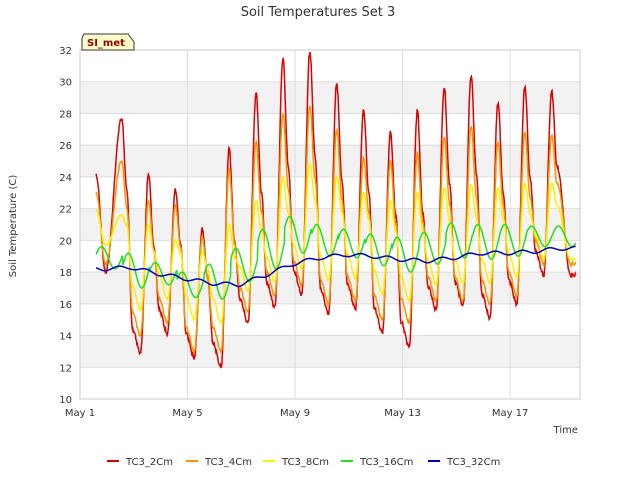  What do you see at coordinates (65, 83) in the screenshot?
I see `y-tick-label: 30` at bounding box center [65, 83].